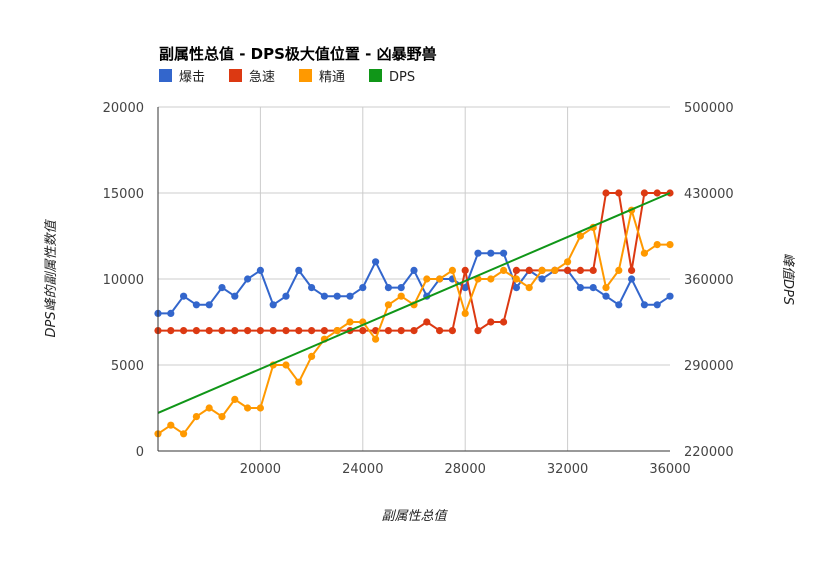 The width and height of the screenshot is (828, 562). What do you see at coordinates (123, 108) in the screenshot?
I see `y-left-tick-label: 20000` at bounding box center [123, 108].